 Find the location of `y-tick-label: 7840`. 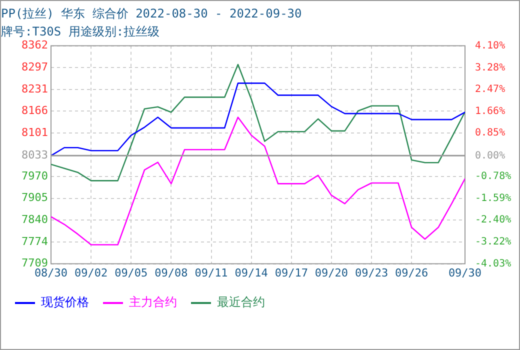

y-tick-label: 7840 is located at coordinates (35, 219).